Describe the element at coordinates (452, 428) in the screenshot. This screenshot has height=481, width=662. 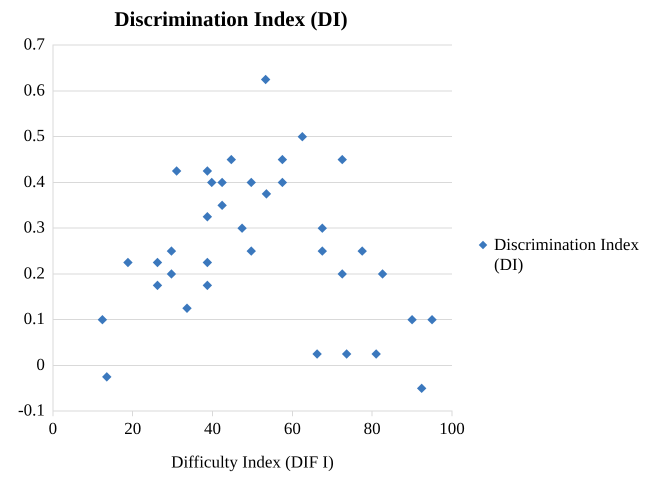
I see `x-tick-label: 100` at that location.